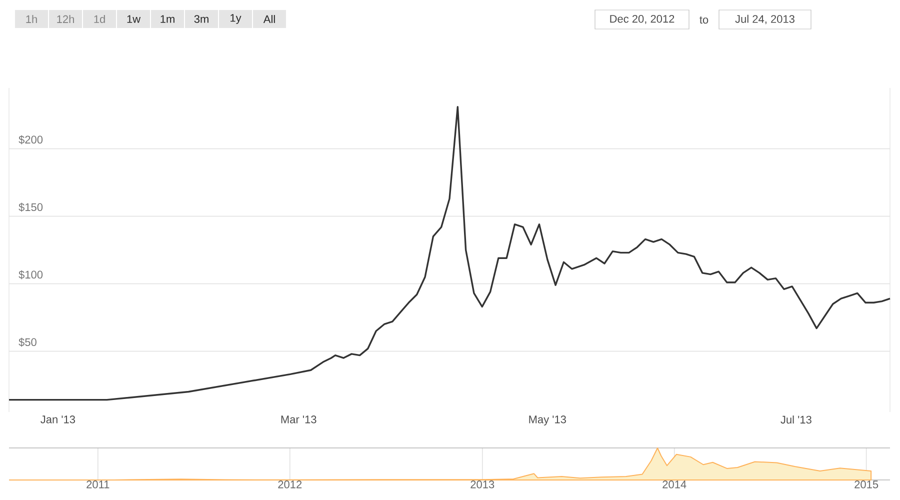 The height and width of the screenshot is (500, 900). Describe the element at coordinates (674, 484) in the screenshot. I see `x-tick-label: 2014` at that location.